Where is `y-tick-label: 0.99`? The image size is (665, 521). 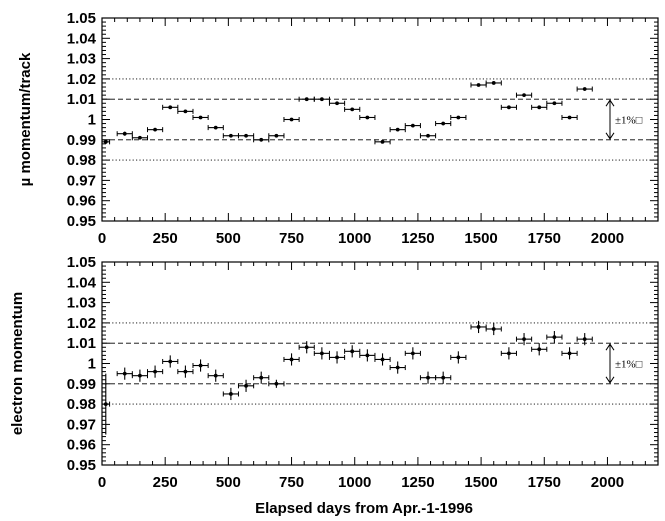
y-tick-label: 0.99 is located at coordinates (81, 384).